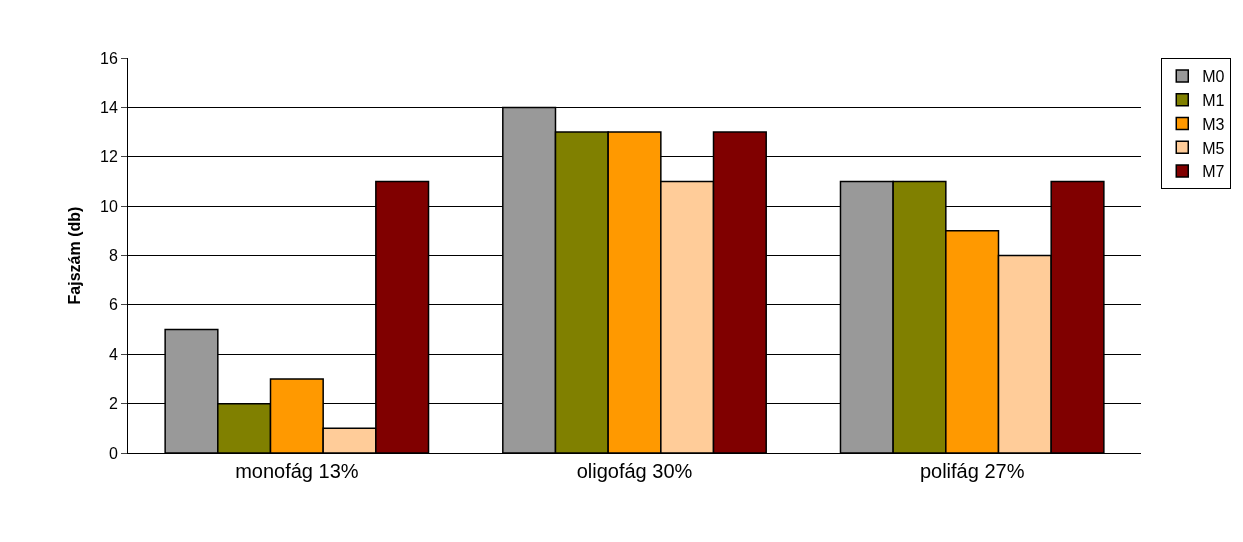 This screenshot has width=1243, height=542. What do you see at coordinates (109, 107) in the screenshot?
I see `y-tick-label: 14` at bounding box center [109, 107].